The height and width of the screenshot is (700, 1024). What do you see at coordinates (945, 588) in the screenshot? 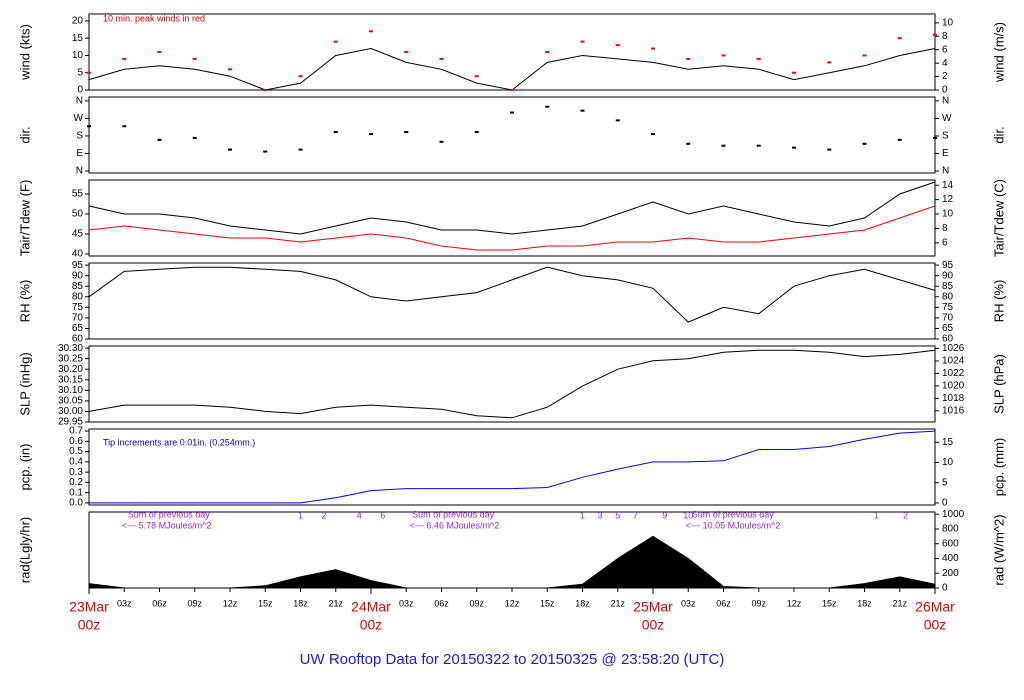
I see `y2-tick-label: 0` at bounding box center [945, 588].